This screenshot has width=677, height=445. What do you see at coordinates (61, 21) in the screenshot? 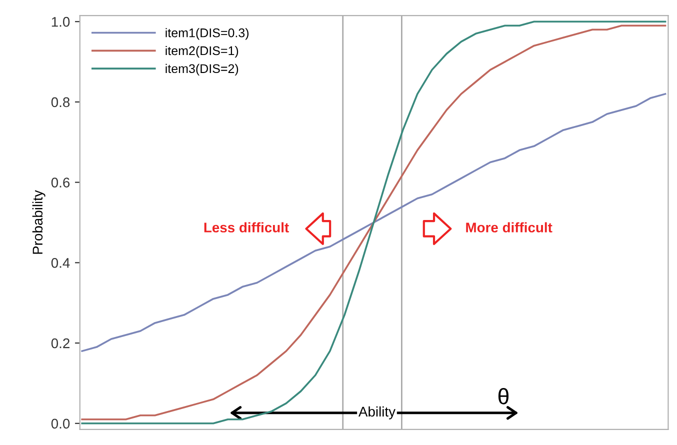
I see `y-tick-label: 1.0` at bounding box center [61, 21].